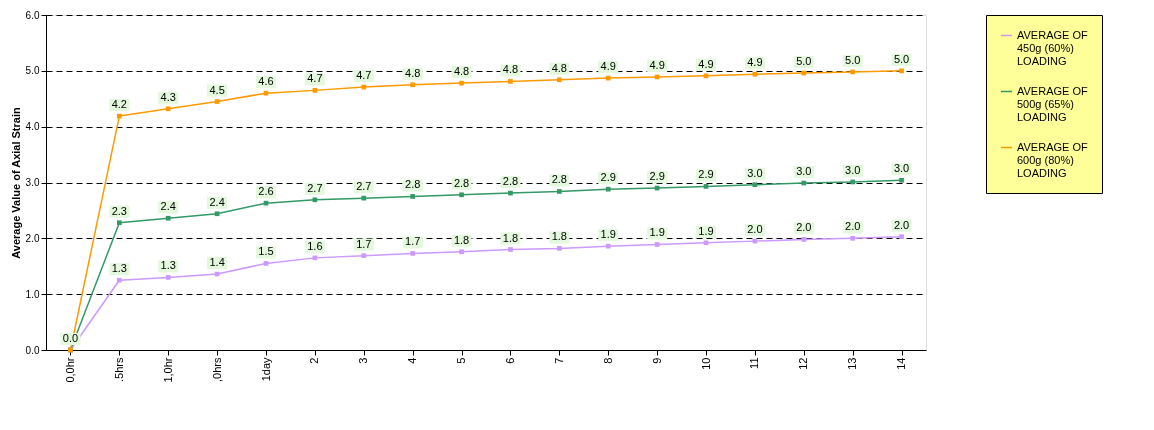  What do you see at coordinates (315, 245) in the screenshot?
I see `data-label: 1.6` at bounding box center [315, 245].